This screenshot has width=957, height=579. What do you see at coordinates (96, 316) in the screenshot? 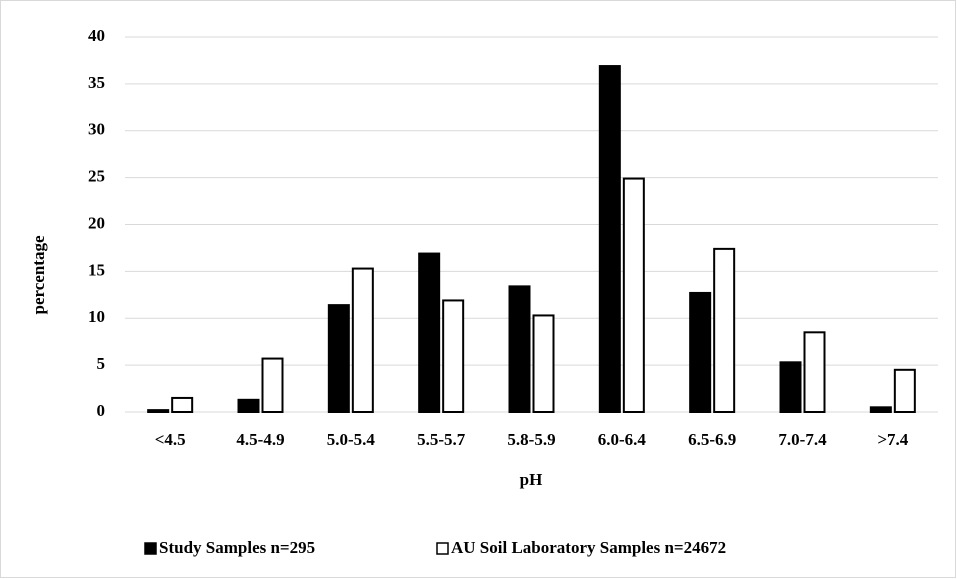
I see `y-tick-label: 10` at bounding box center [96, 316].